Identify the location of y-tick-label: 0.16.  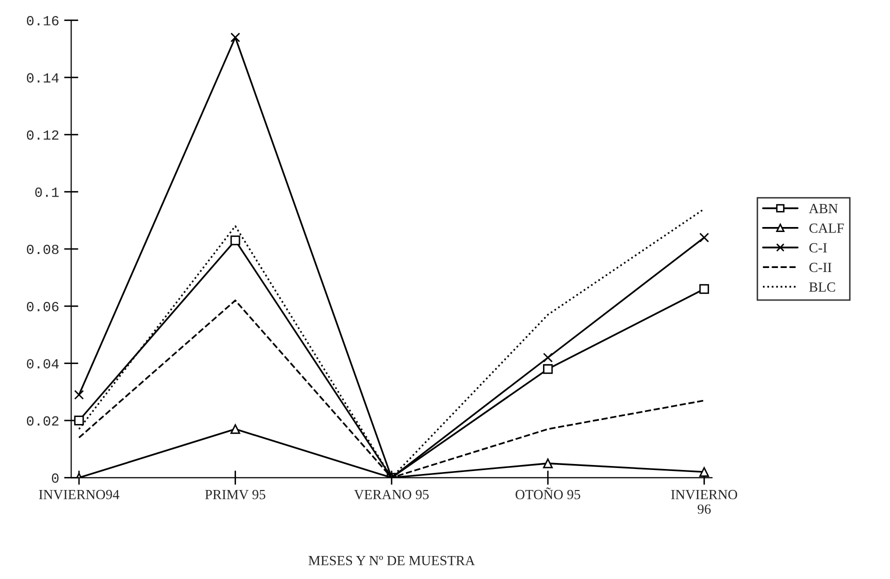
(42, 21).